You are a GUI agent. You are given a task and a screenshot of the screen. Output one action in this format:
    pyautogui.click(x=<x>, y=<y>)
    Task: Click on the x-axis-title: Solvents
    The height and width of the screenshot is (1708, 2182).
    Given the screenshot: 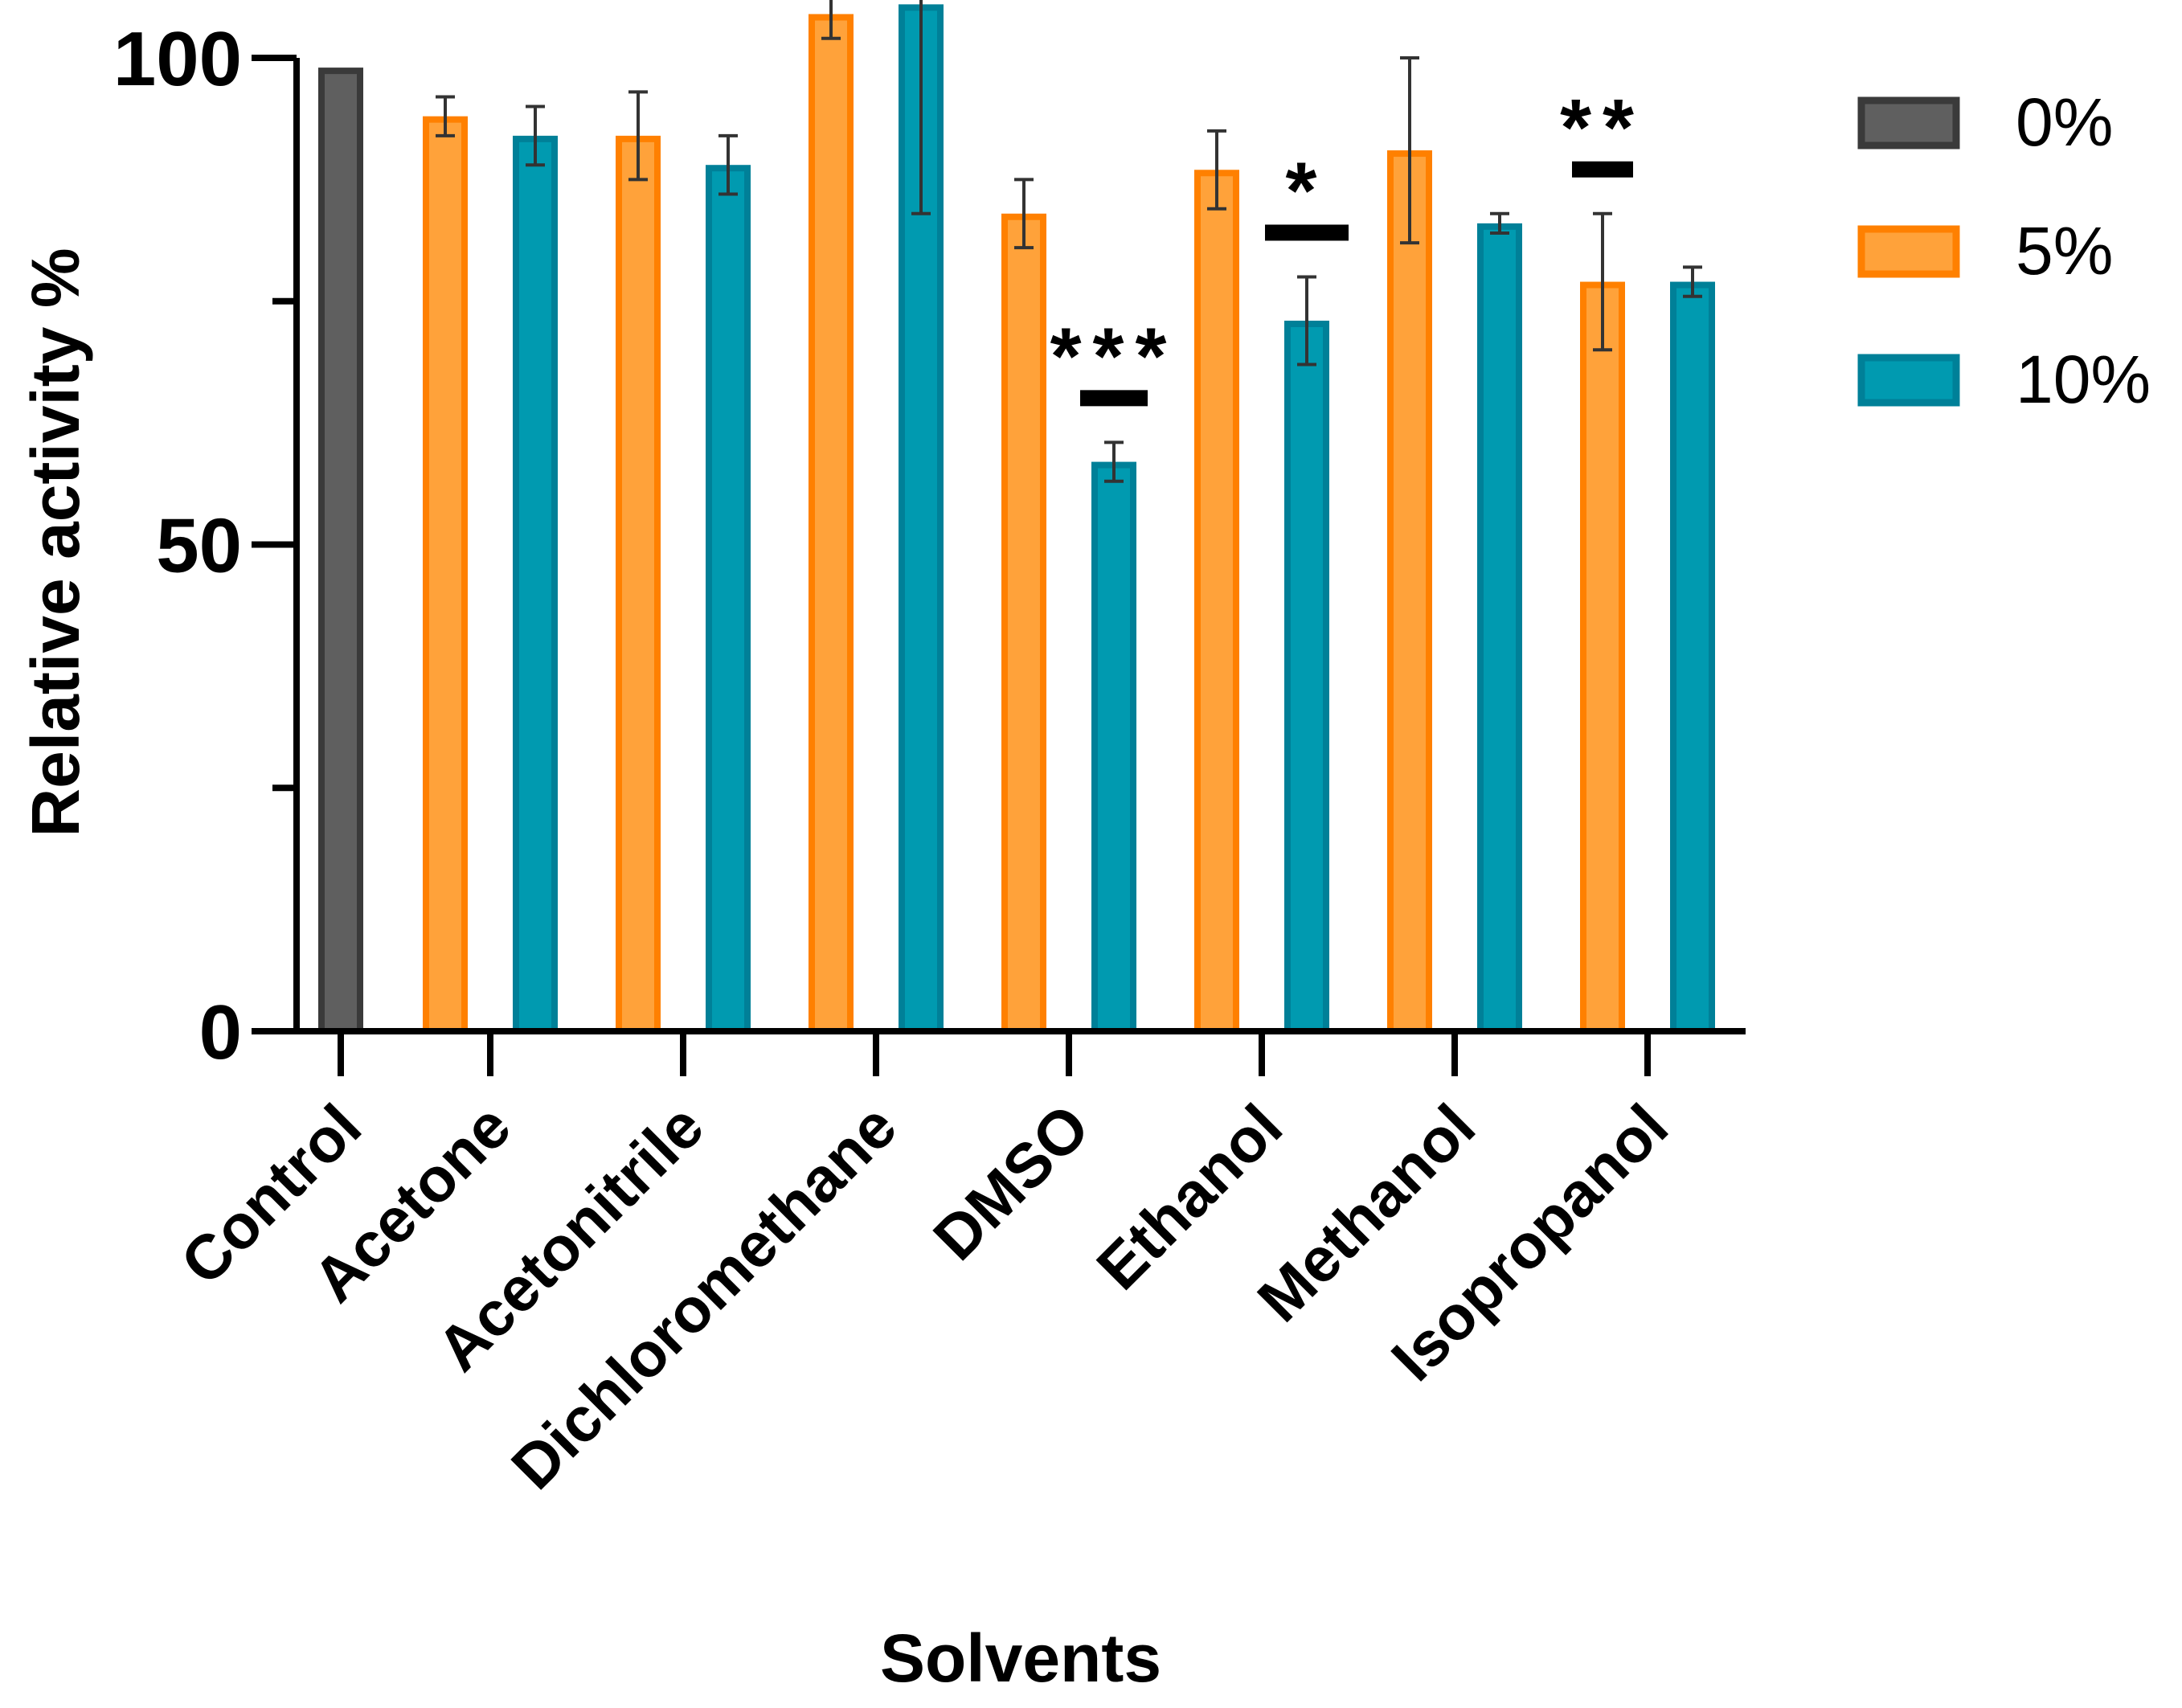 What is the action you would take?
    pyautogui.click(x=1021, y=1658)
    